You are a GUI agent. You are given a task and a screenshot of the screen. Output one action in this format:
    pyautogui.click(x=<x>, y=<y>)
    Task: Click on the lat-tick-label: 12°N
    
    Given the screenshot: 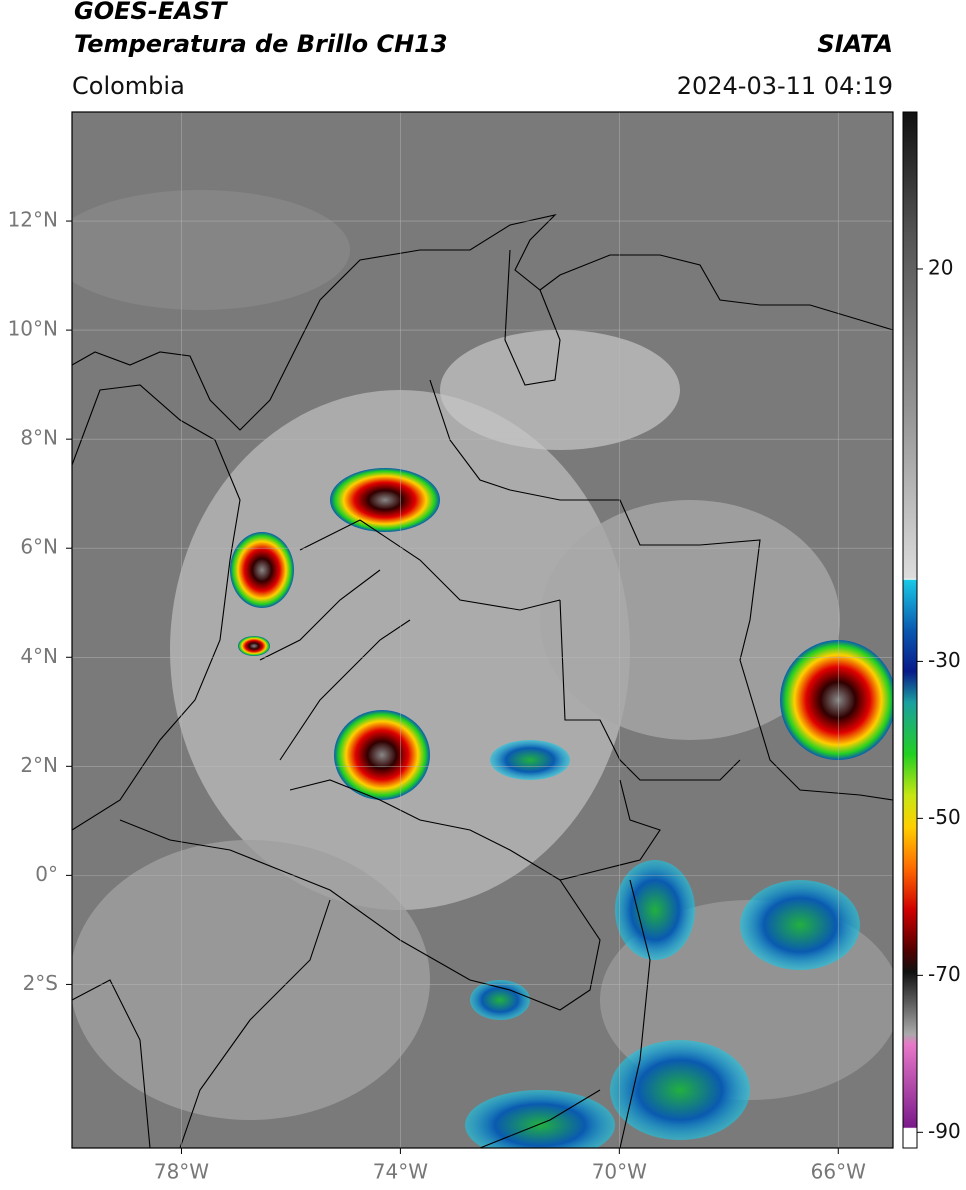 What is the action you would take?
    pyautogui.click(x=33, y=220)
    